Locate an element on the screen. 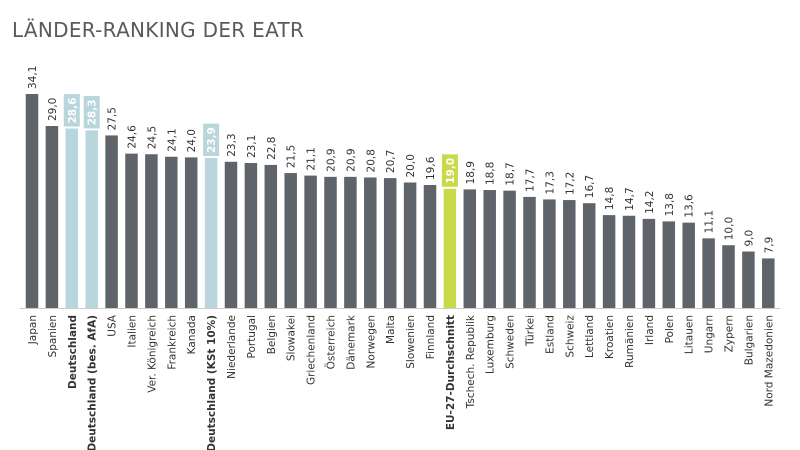 The width and height of the screenshot is (800, 450). value-label: 13,6 is located at coordinates (690, 206).